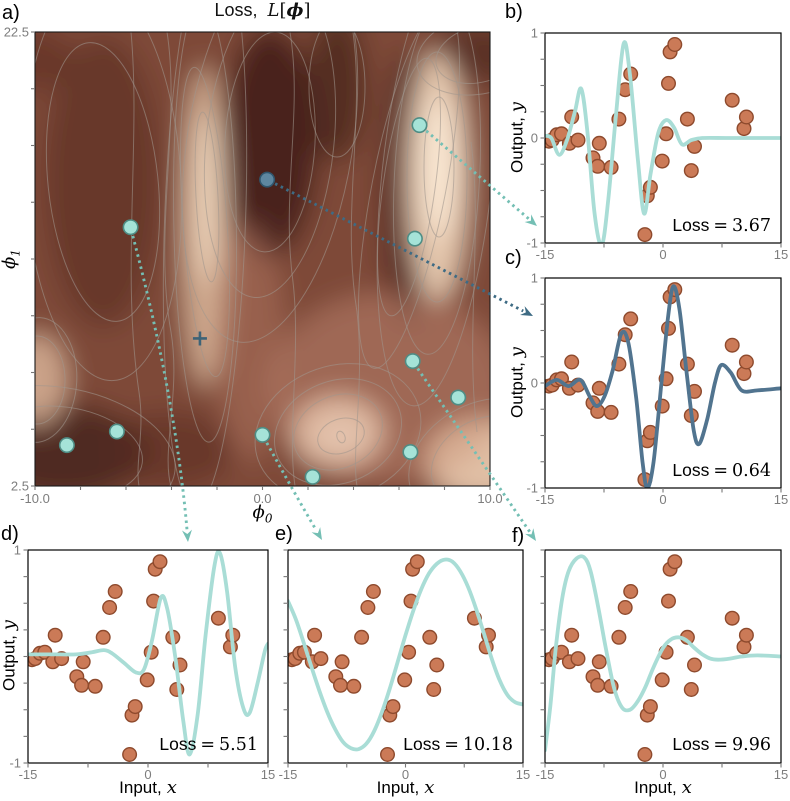 Image resolution: width=790 pixels, height=801 pixels. I want to click on panel-frame, so click(663, 383).